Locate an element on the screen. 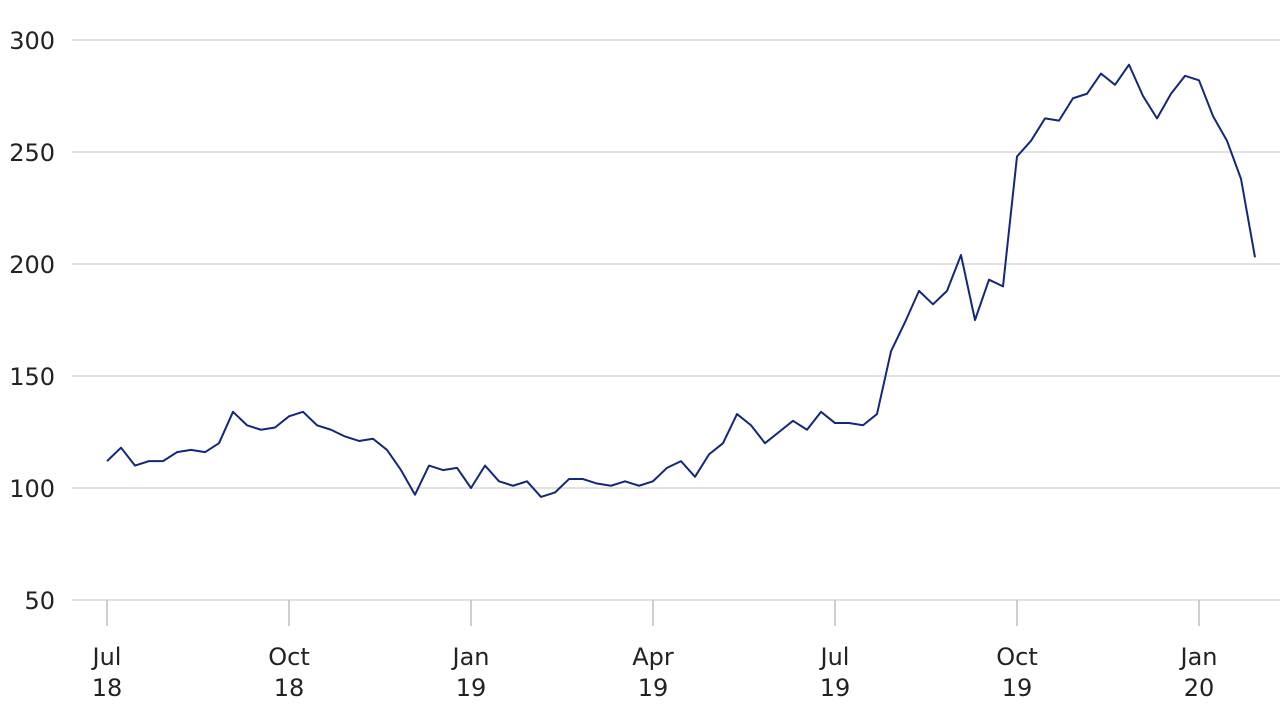  x-tick-label: Jul 18 is located at coordinates (107, 672).